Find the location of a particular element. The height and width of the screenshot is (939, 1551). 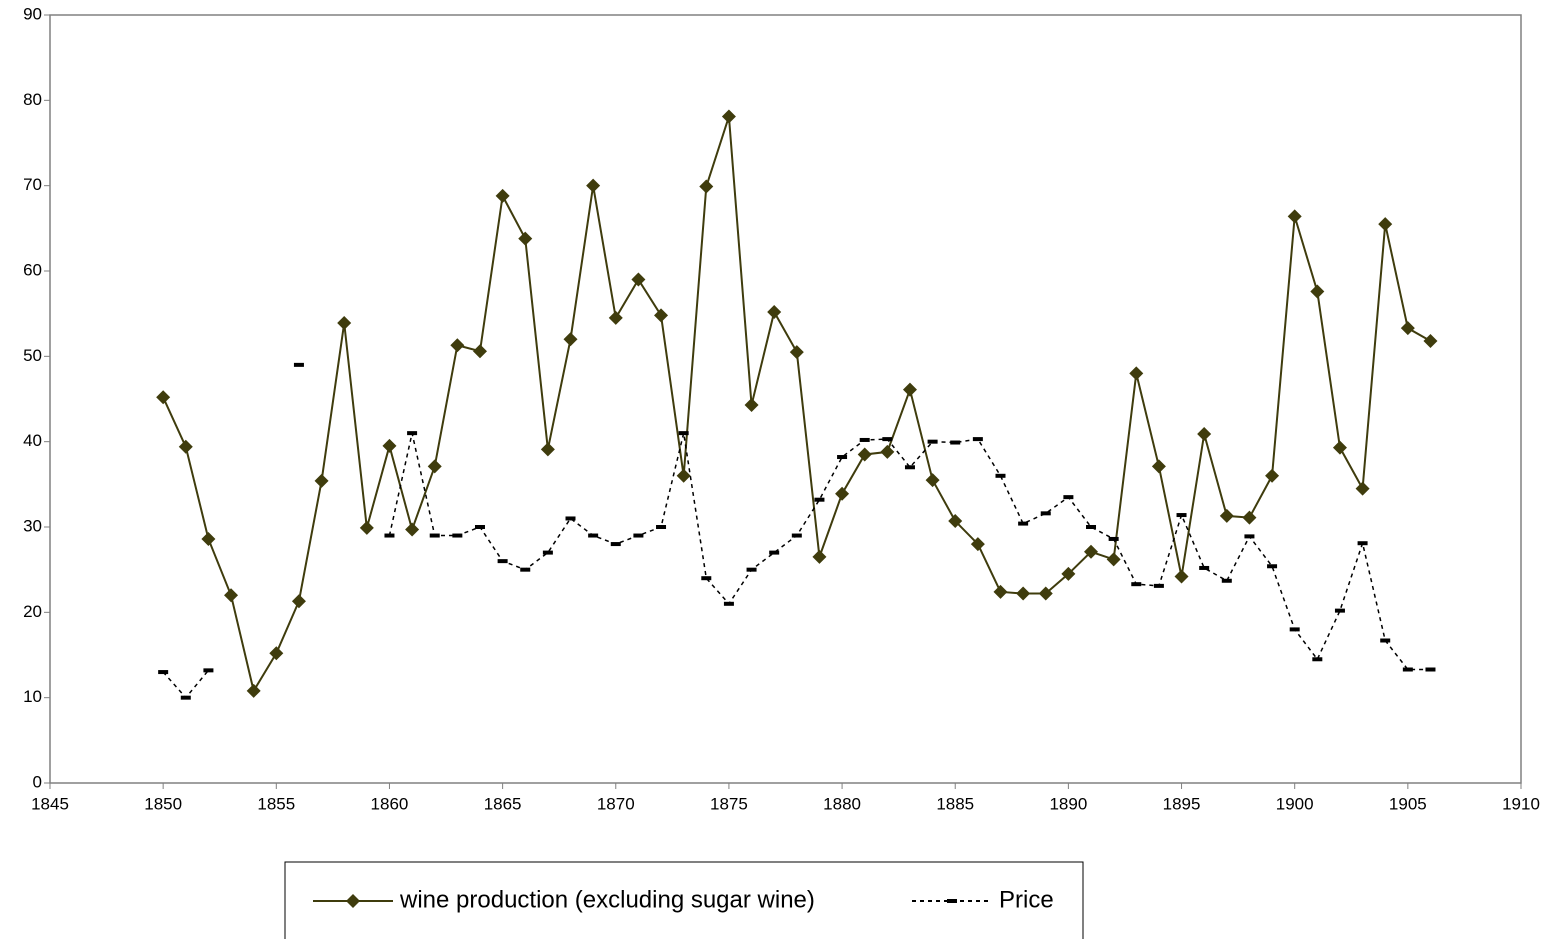

x-tick-label: 1895 is located at coordinates (1182, 803).